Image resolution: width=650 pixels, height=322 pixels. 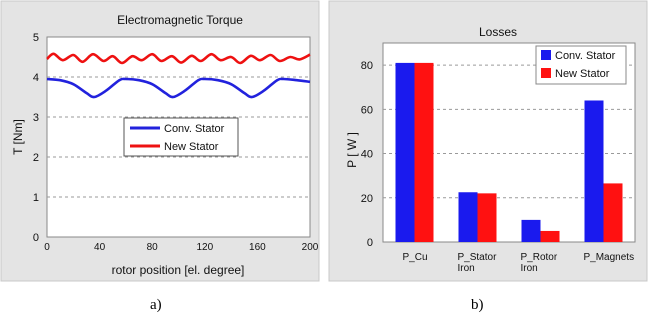 I want to click on torque-legend-label-new: New Stator, so click(x=191, y=147).